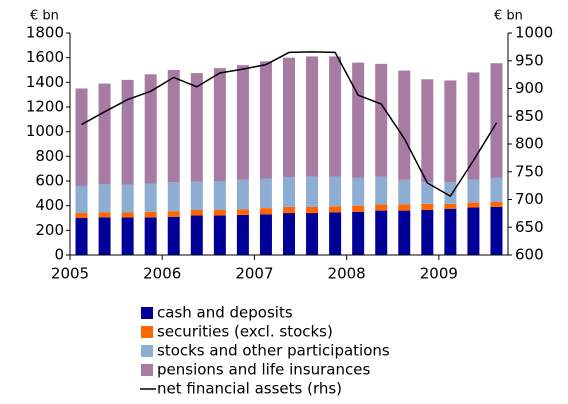  I want to click on y-tick-label: 1400, so click(45, 82).